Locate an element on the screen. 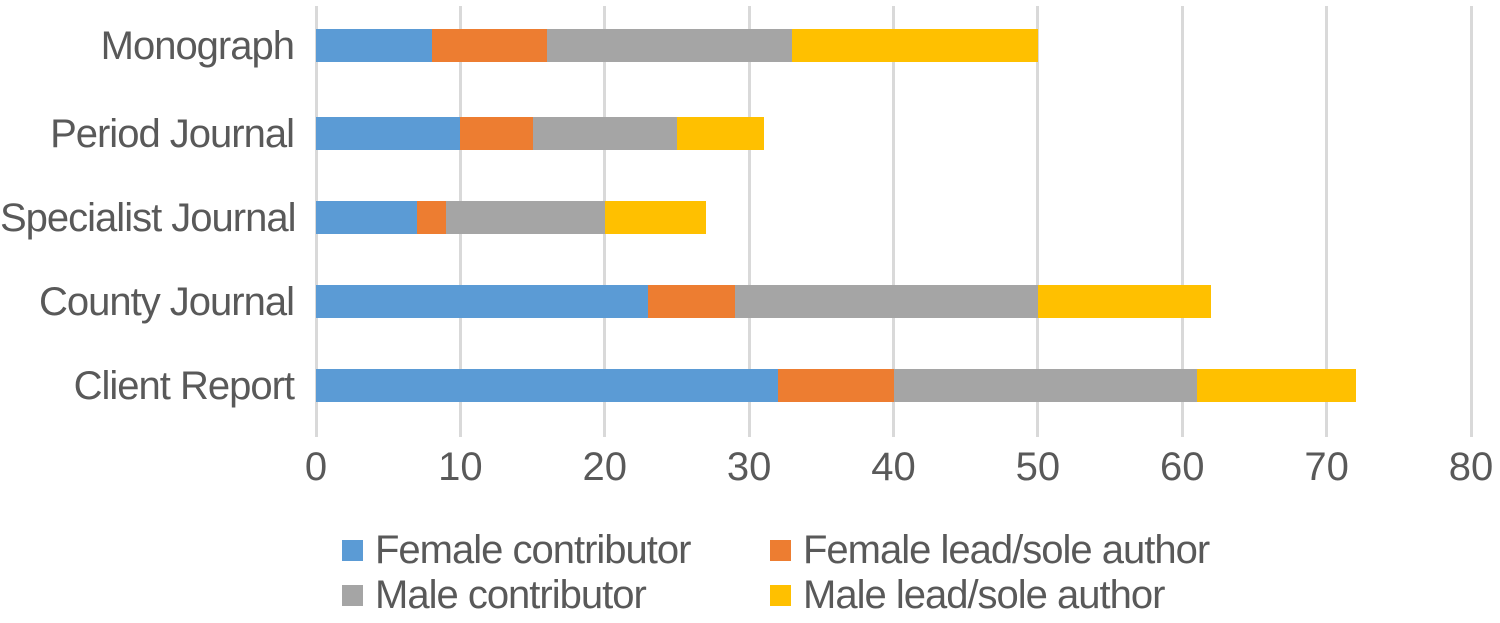  x-tick-label: 20 is located at coordinates (605, 467).